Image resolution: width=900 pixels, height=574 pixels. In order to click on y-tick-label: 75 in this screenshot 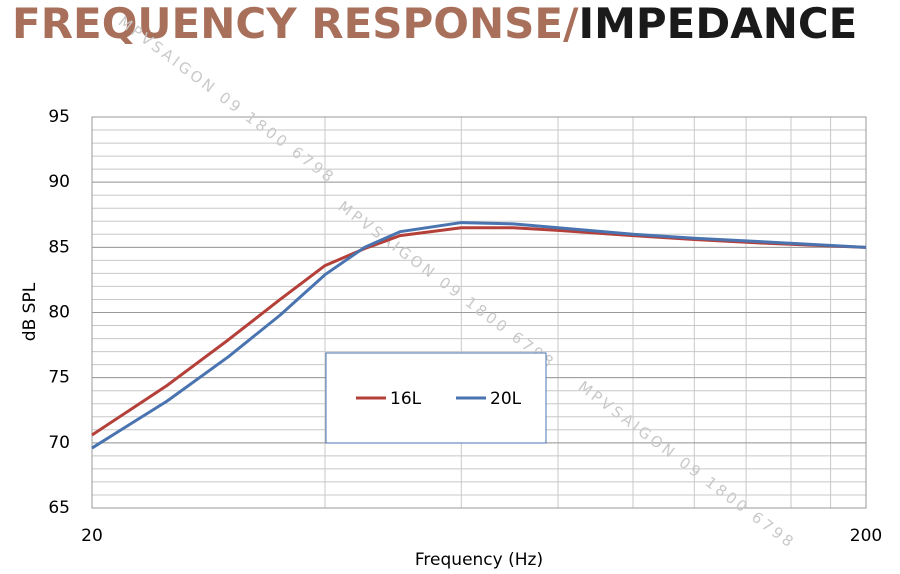, I will do `click(59, 378)`.